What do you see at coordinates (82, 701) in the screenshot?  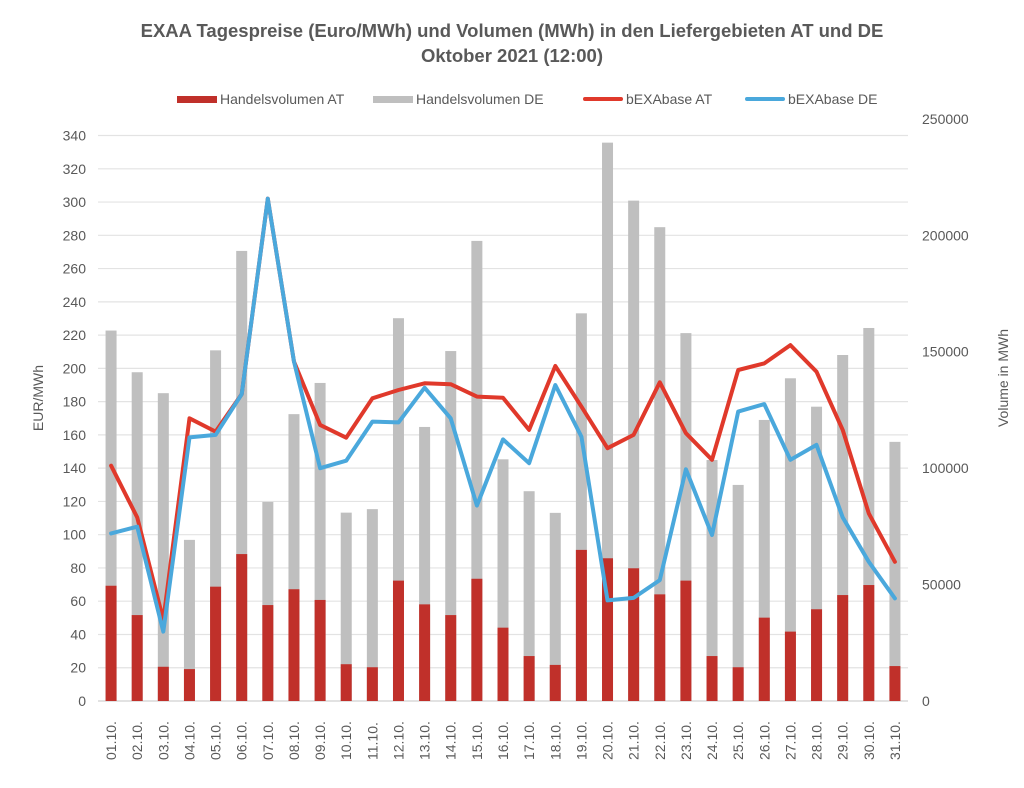 I see `y-left-tick-label: 0` at bounding box center [82, 701].